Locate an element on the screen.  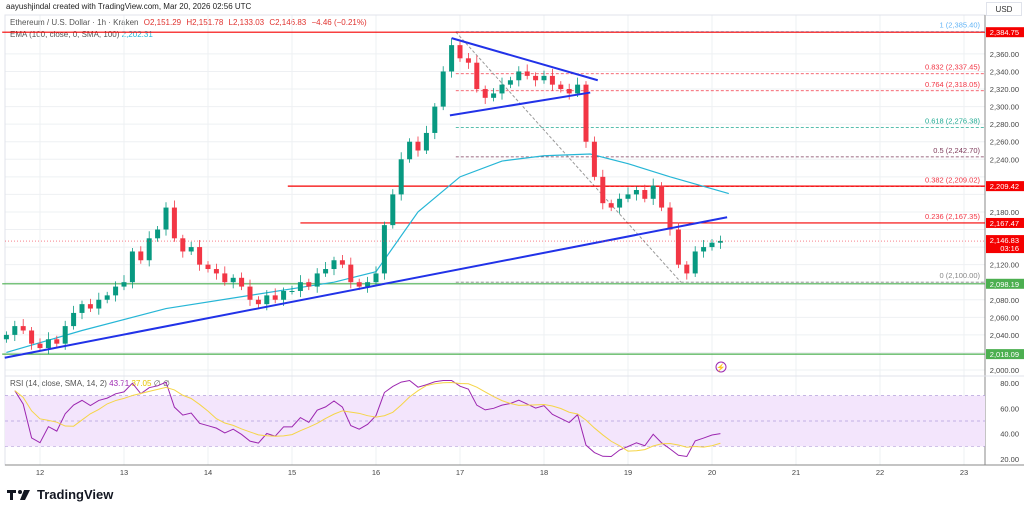
rsi-ma-line is located at coordinates (367, 417).